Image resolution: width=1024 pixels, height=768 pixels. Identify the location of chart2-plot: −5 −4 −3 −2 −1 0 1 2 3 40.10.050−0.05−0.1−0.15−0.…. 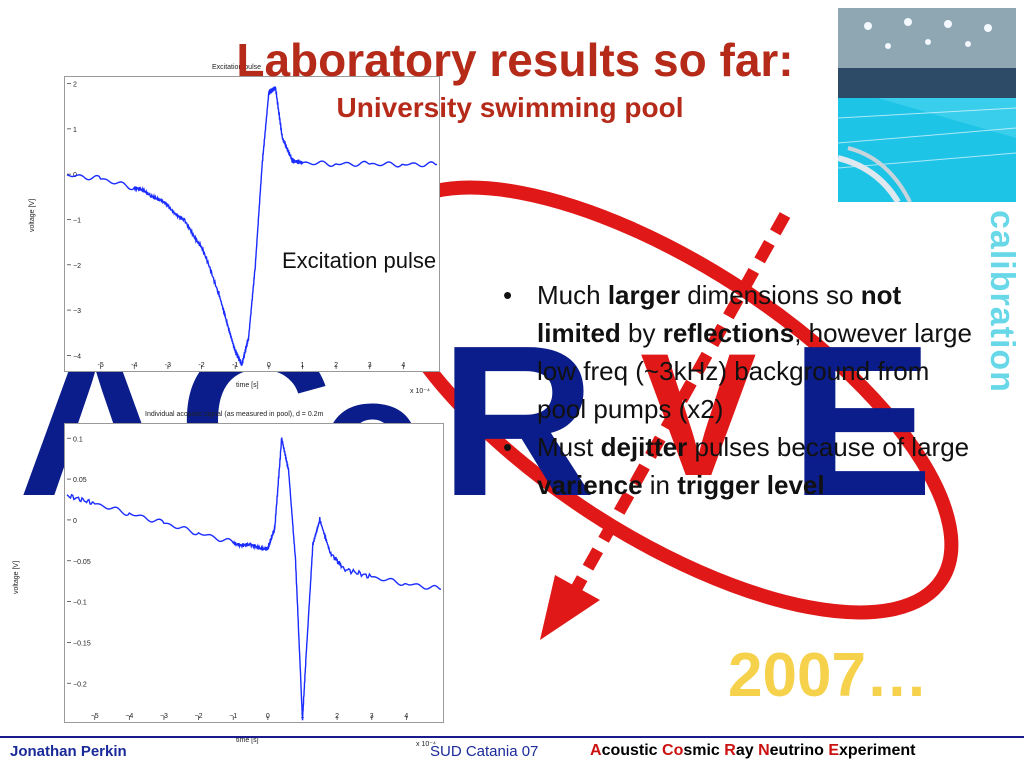
(254, 578).